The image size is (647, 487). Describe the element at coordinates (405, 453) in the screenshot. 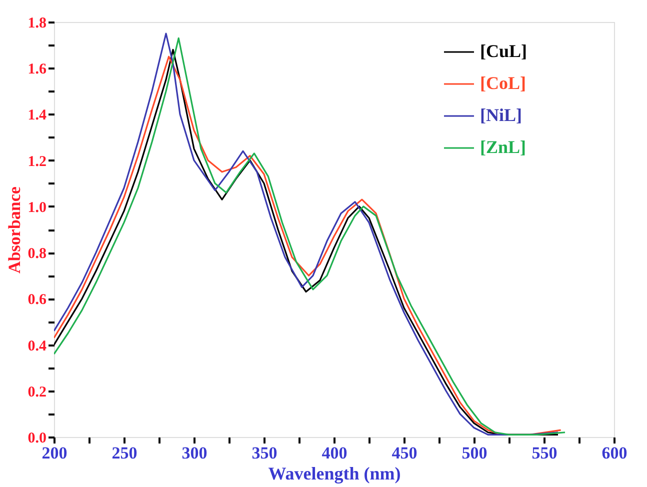

I see `x-tick-label: 450` at that location.